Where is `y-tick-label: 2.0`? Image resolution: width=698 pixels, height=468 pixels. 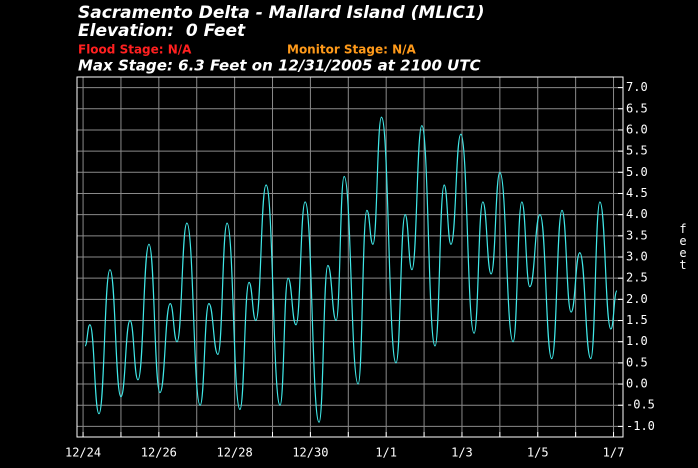
y-tick-label: 2.0 is located at coordinates (637, 299).